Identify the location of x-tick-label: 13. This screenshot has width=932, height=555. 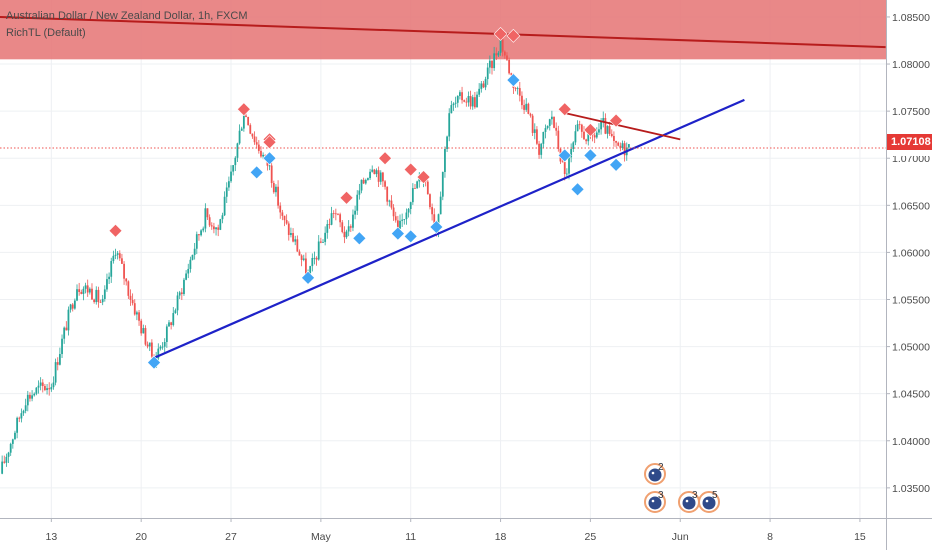
(51, 537).